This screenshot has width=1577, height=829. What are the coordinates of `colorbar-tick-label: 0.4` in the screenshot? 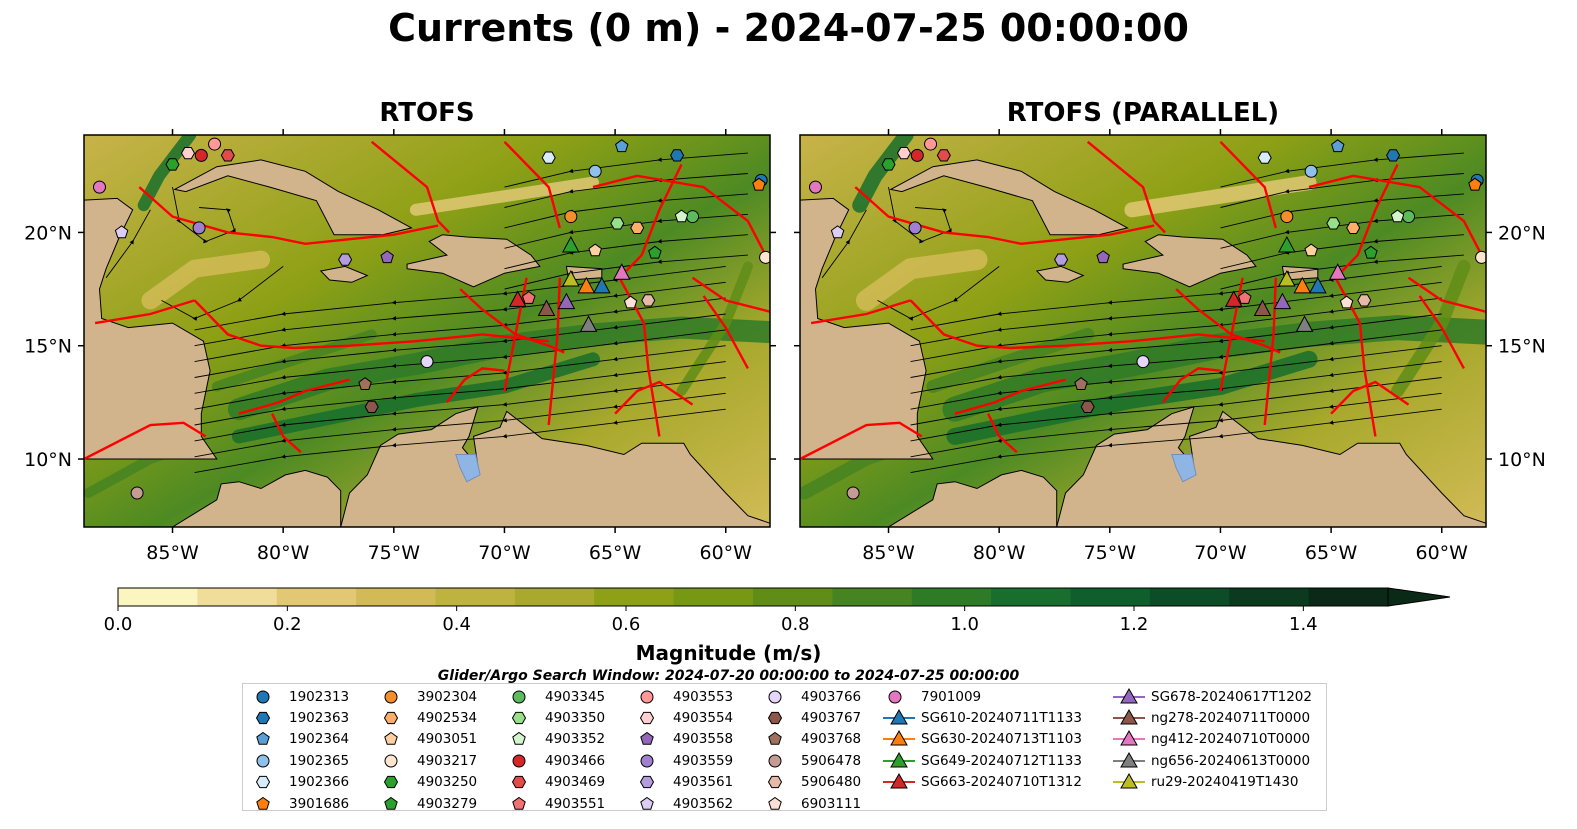 It's located at (456, 624).